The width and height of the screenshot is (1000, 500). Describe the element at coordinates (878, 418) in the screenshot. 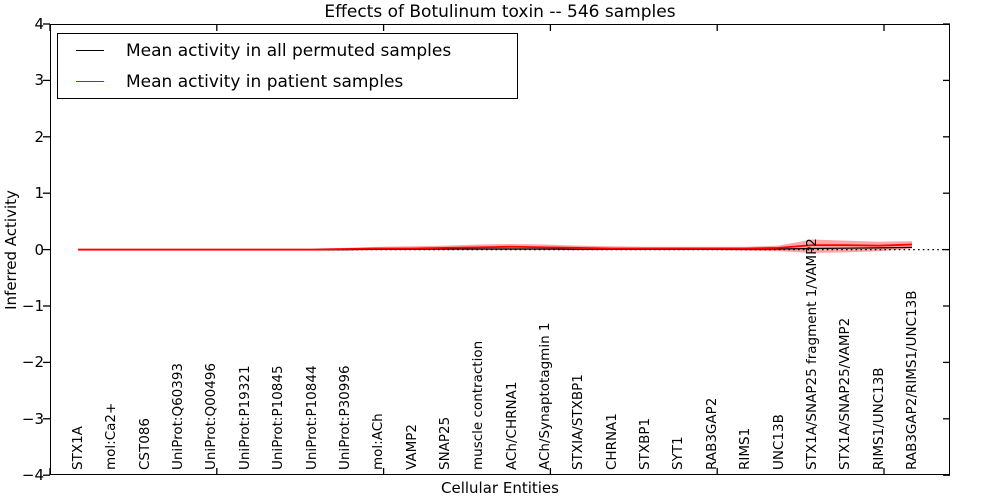

I see `x-category-label: RIMS1/UNC13B` at that location.